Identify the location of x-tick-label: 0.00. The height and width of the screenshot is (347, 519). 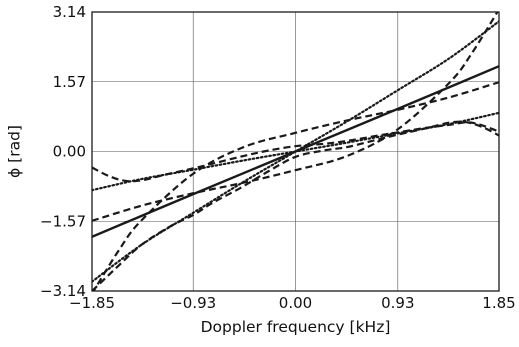
(295, 303).